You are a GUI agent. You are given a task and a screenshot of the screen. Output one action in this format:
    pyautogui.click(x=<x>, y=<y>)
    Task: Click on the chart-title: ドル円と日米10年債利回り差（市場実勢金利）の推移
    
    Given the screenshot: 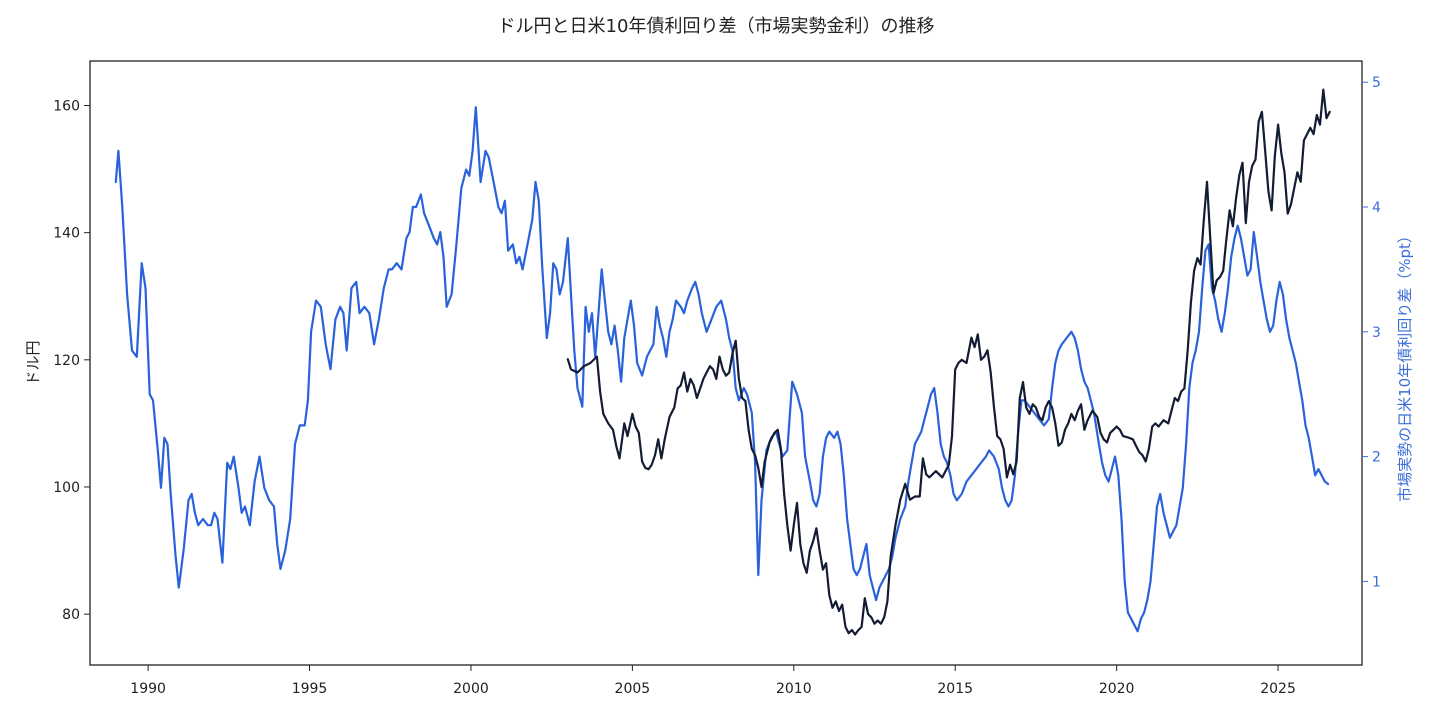 What is the action you would take?
    pyautogui.click(x=716, y=26)
    